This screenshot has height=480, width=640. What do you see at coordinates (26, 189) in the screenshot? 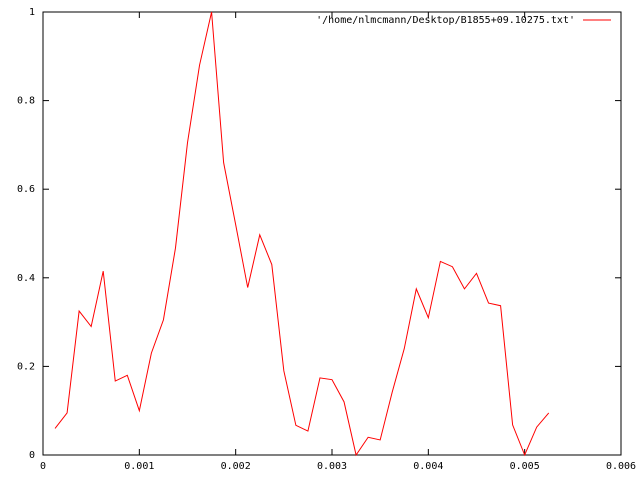
I see `y-tick-label: 0.6` at bounding box center [26, 189].